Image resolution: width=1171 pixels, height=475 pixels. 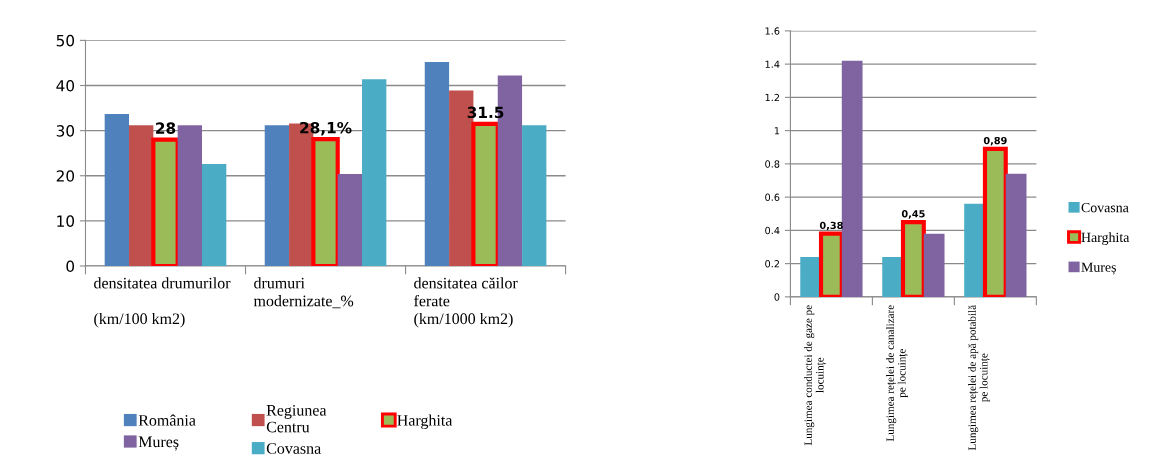 What do you see at coordinates (772, 264) in the screenshot?
I see `y-tick-label: 0.2` at bounding box center [772, 264].